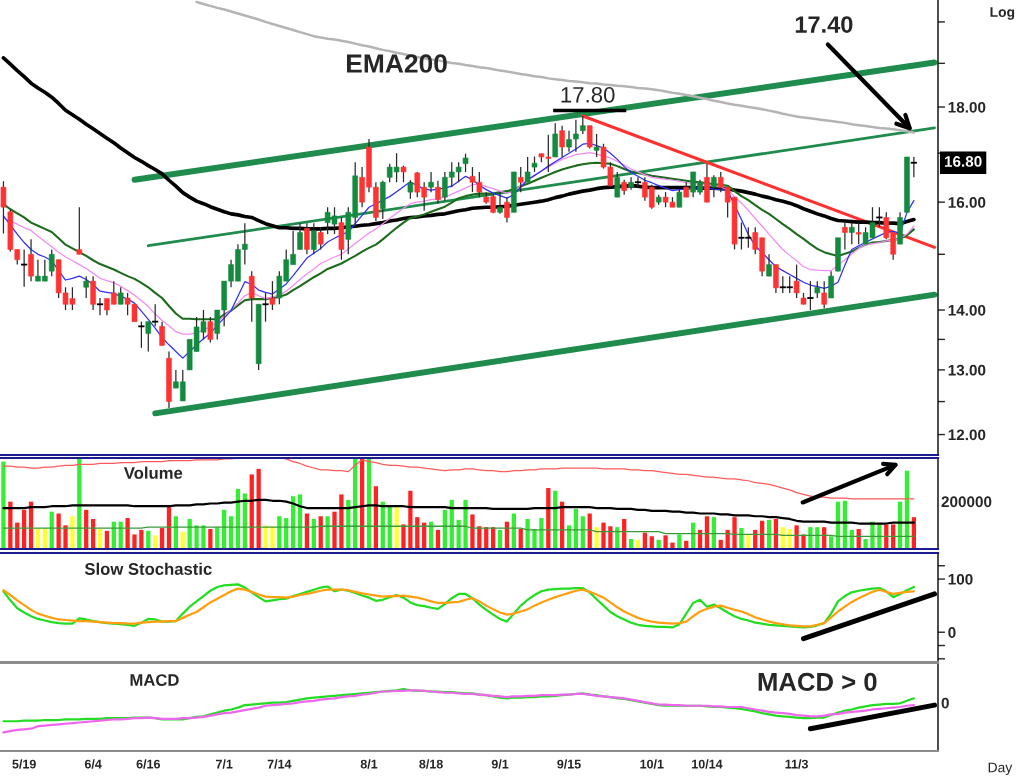 This screenshot has width=1024, height=776. Describe the element at coordinates (963, 161) in the screenshot. I see `text: 16.80` at that location.